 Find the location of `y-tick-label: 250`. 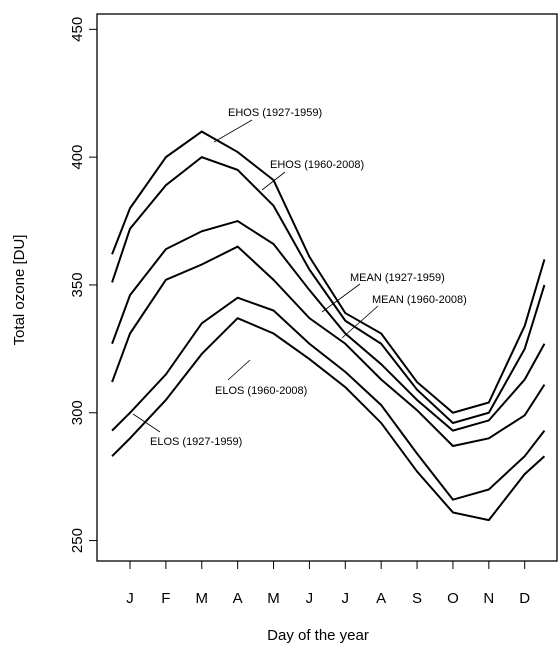

y-tick-label: 250 is located at coordinates (77, 540).